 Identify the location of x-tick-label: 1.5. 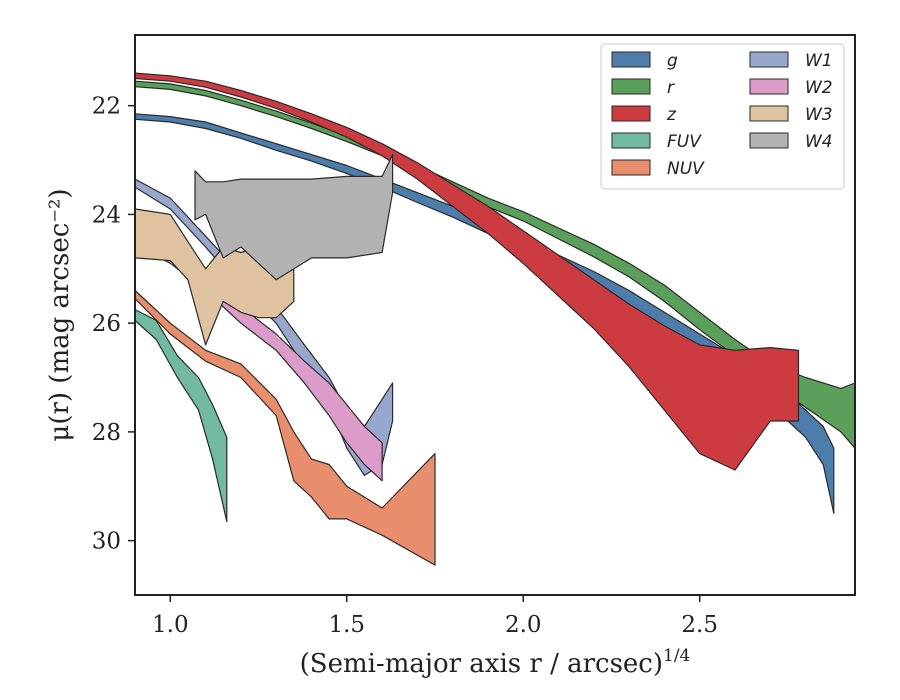
(346, 625).